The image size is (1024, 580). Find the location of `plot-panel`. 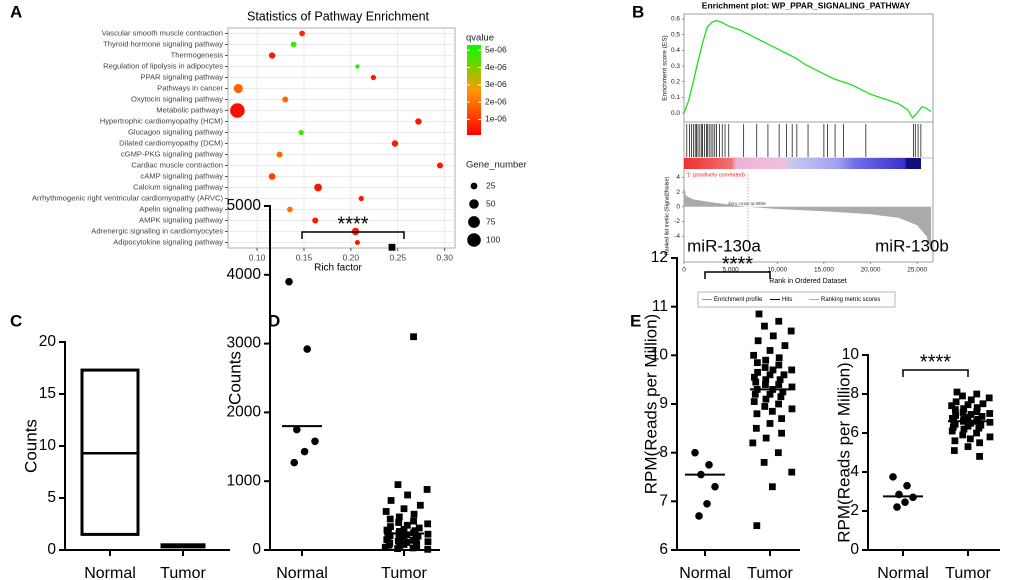

plot-panel is located at coordinates (341, 138).